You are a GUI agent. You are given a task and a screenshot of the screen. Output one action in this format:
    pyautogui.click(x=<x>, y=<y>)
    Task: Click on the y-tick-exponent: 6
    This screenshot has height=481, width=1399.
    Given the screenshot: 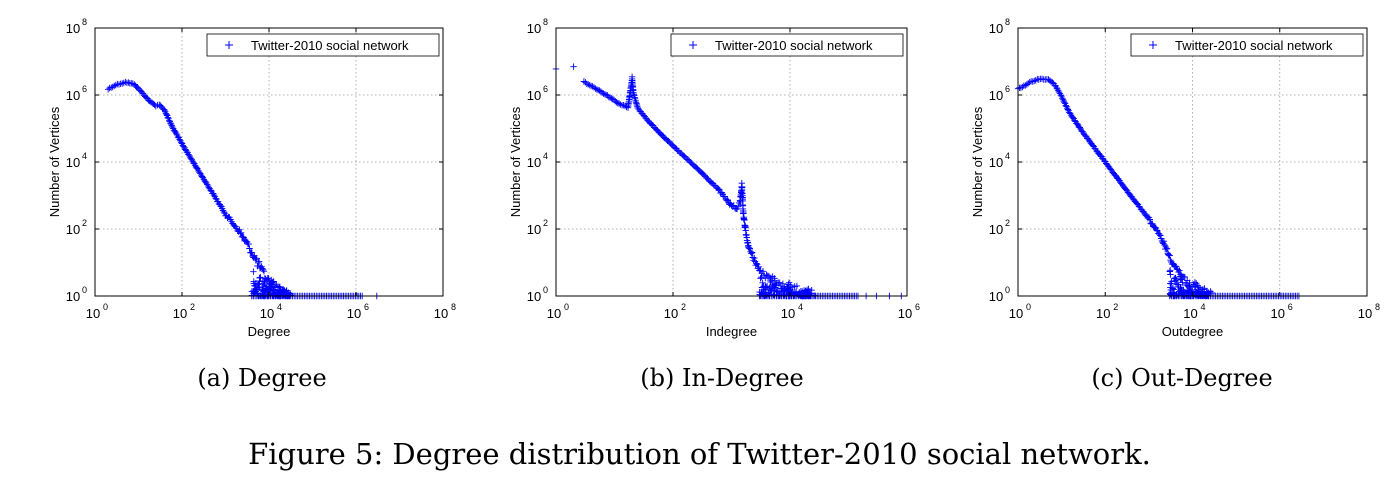 What is the action you would take?
    pyautogui.click(x=545, y=89)
    